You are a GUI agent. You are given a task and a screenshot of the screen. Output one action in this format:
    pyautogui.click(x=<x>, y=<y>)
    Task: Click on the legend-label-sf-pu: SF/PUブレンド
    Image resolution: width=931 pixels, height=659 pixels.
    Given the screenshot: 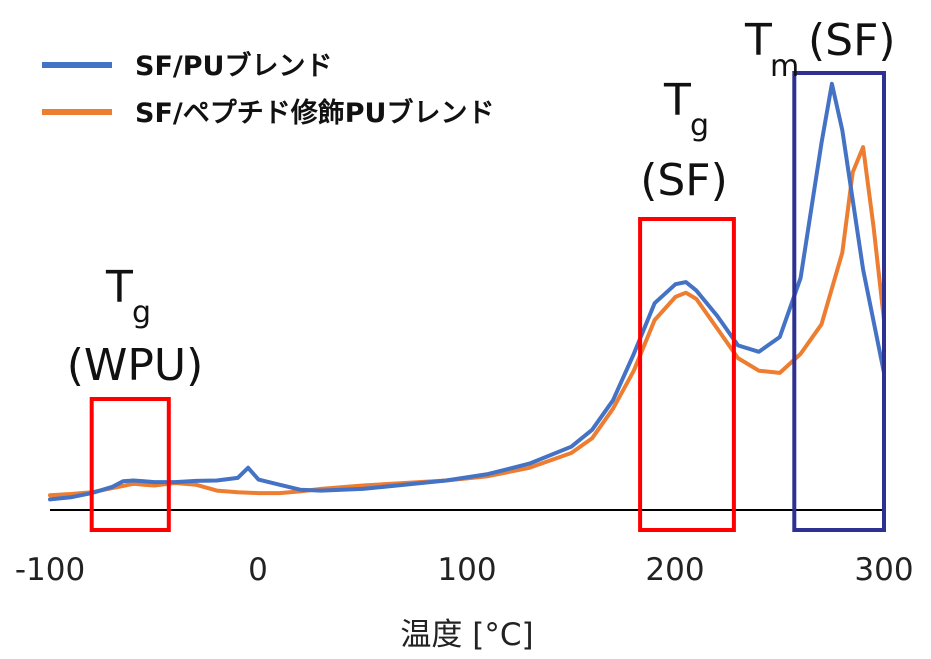 What is the action you would take?
    pyautogui.click(x=233, y=66)
    